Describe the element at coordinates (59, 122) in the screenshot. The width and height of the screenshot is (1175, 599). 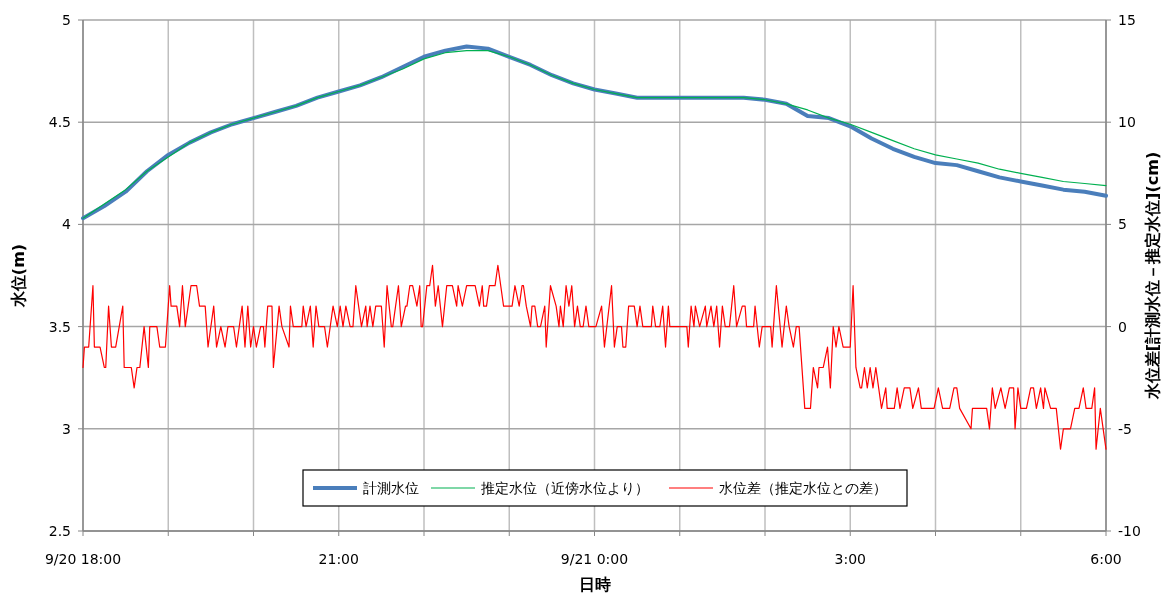
I see `y-tick-label: 4.5` at that location.